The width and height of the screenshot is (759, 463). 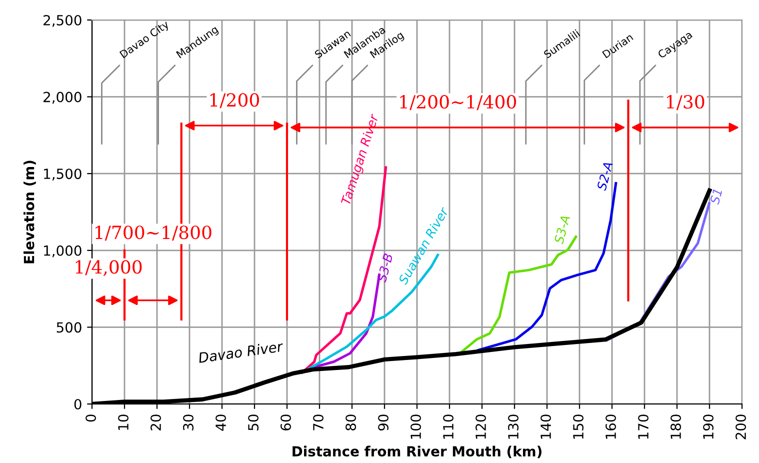 What do you see at coordinates (154, 233) in the screenshot?
I see `annotation: 1/700~1/800` at bounding box center [154, 233].